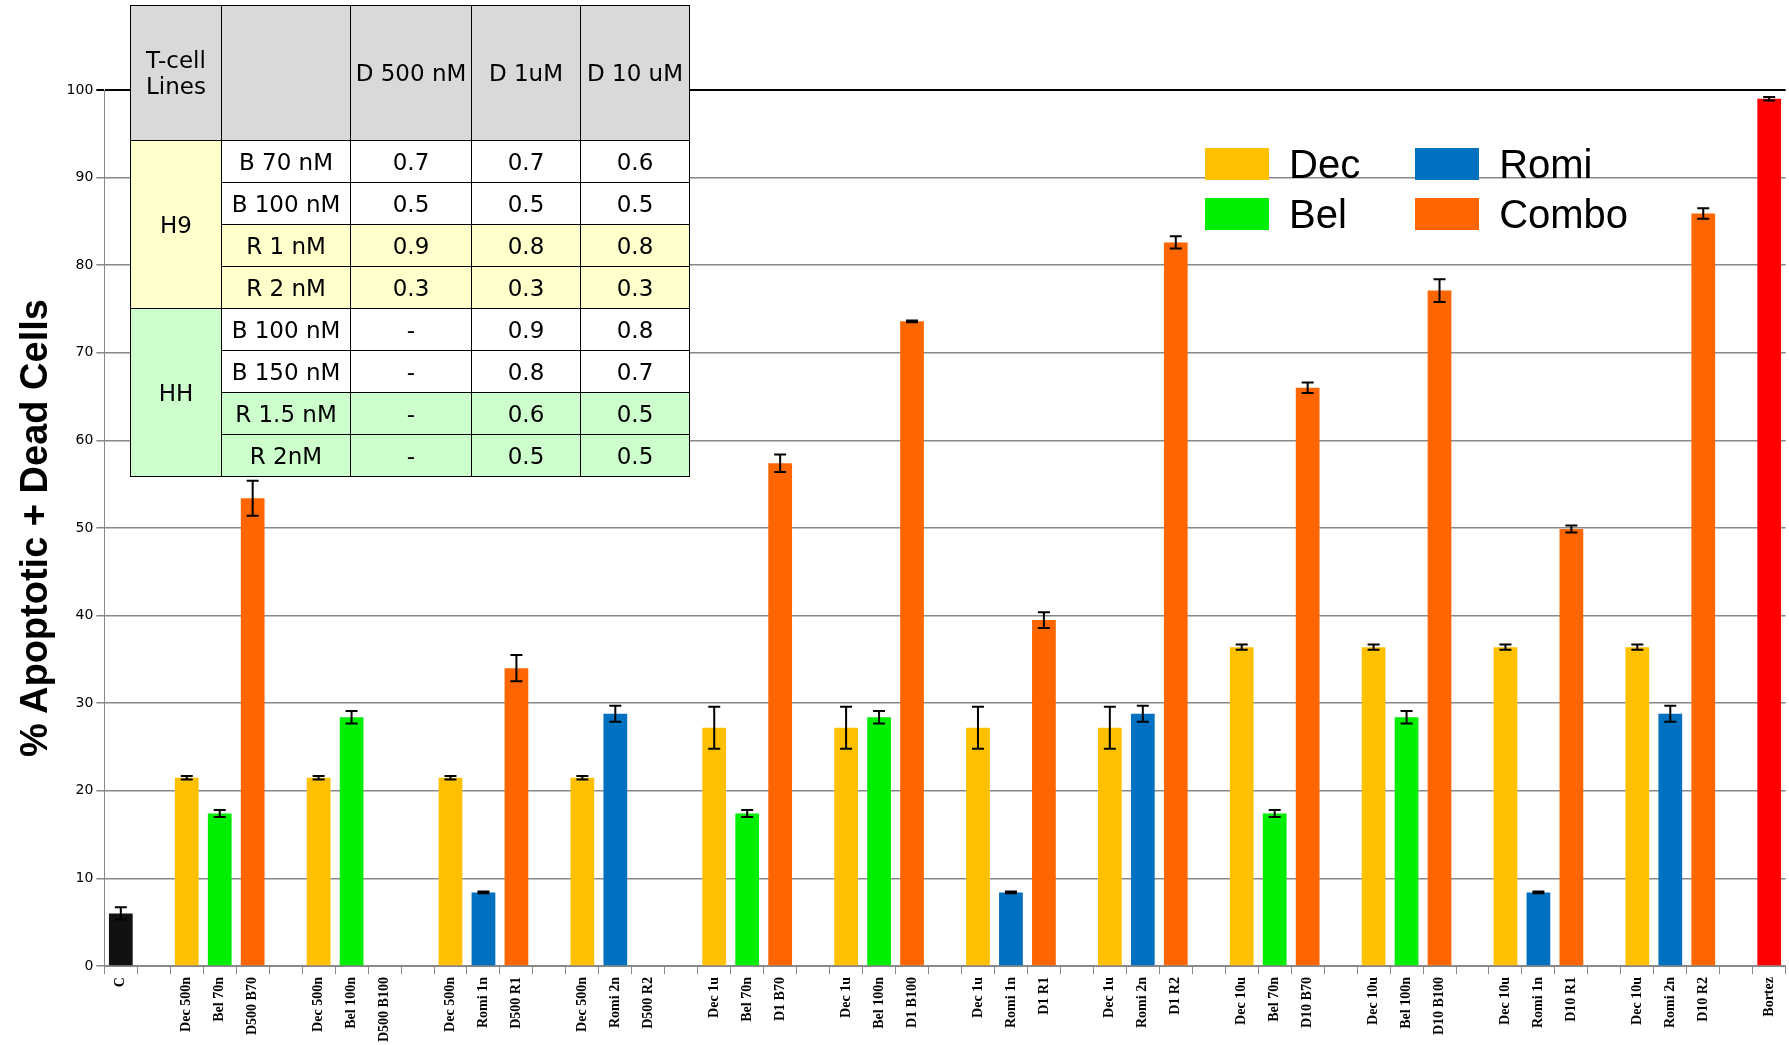  Describe the element at coordinates (176, 224) in the screenshot. I see `annotation: H9` at that location.